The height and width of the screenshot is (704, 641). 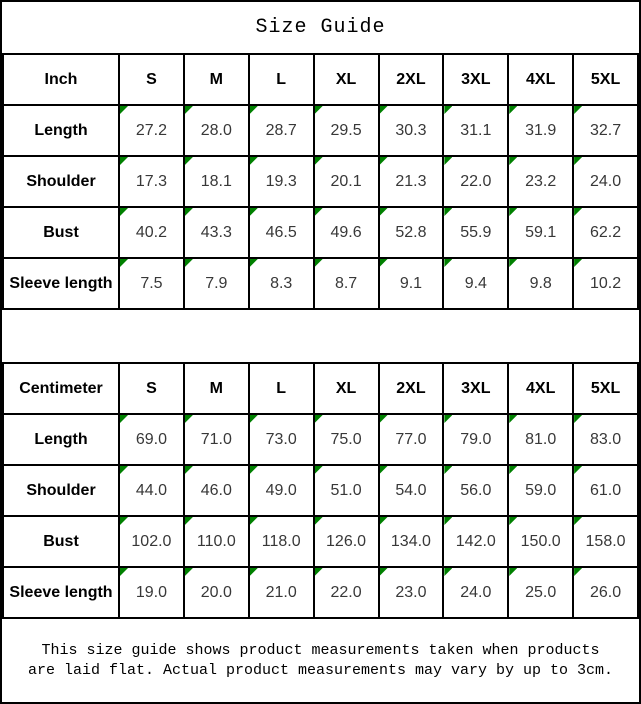 I want to click on table-row: Shoulder 17.3 18.1 19.3 20.1 21.3 22.0 23.2 24.0, so click(x=320, y=181).